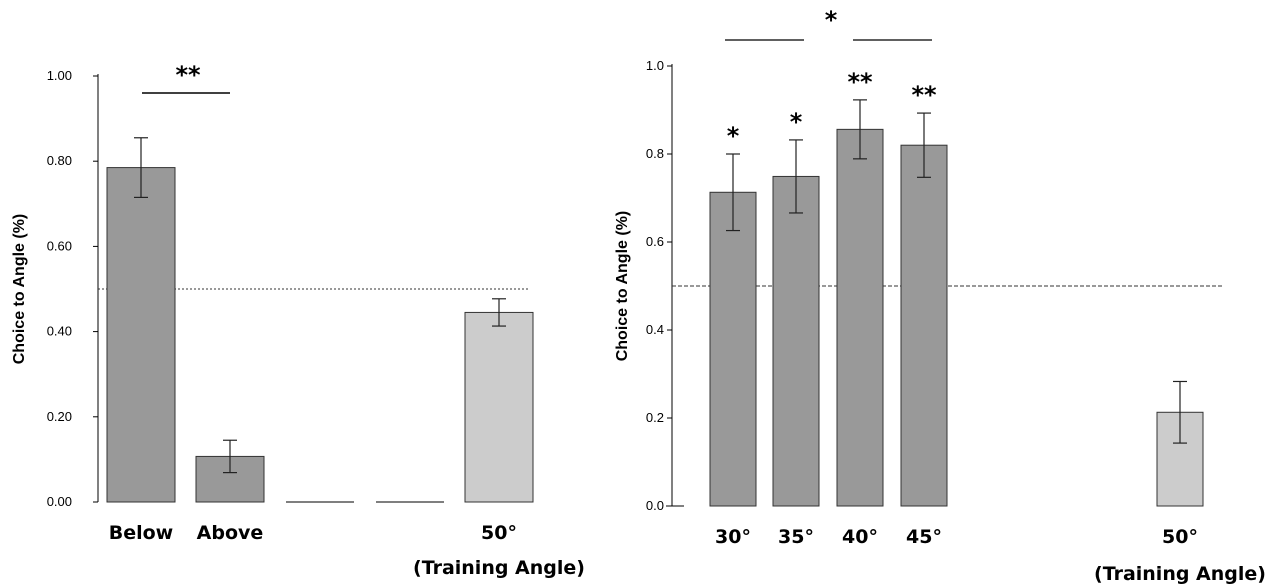 The image size is (1267, 587). I want to click on y-tick-label: 1.0, so click(655, 65).